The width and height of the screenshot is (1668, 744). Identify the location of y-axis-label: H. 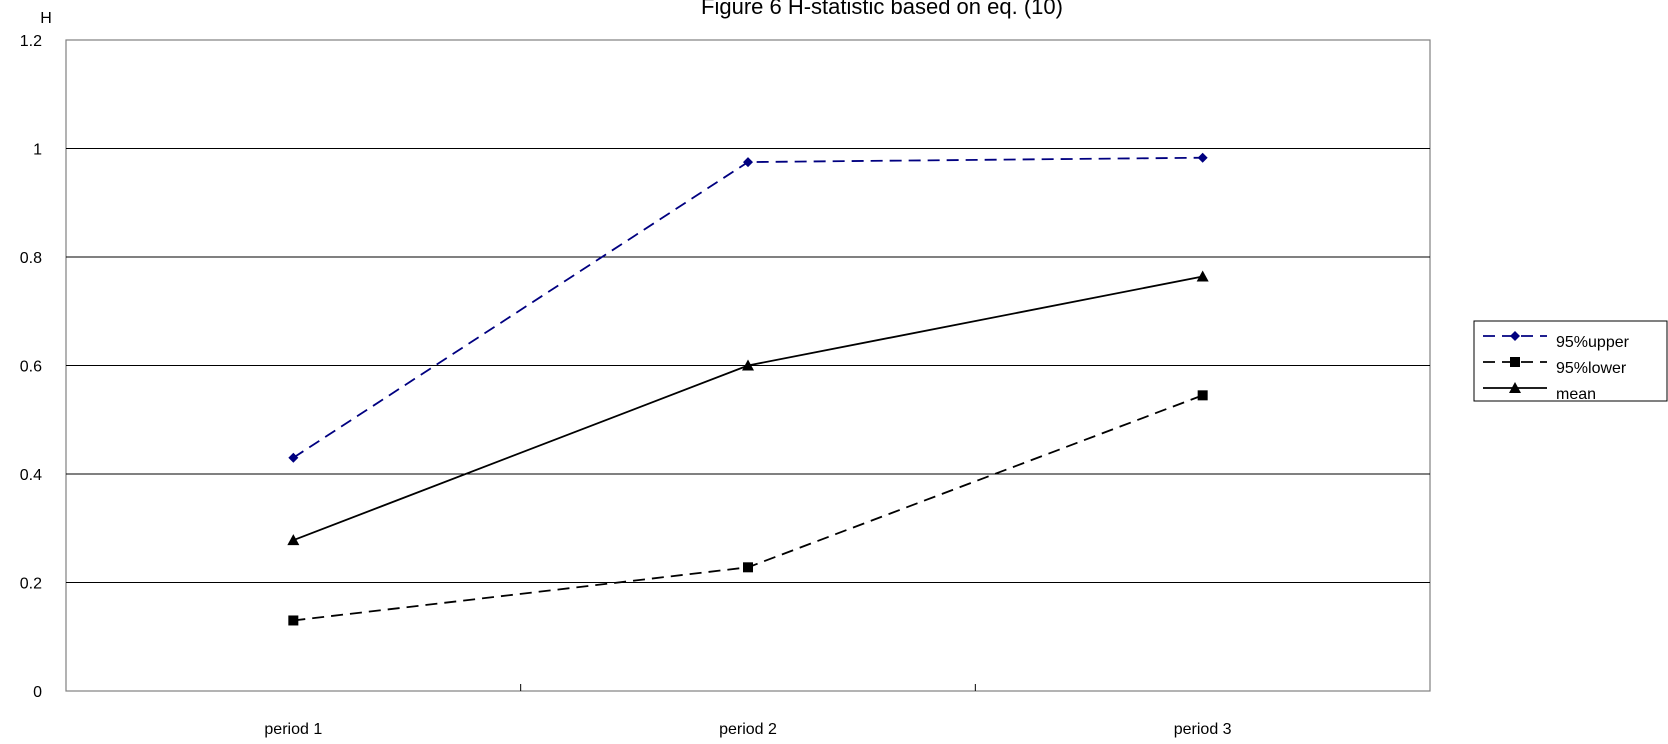
(46, 18).